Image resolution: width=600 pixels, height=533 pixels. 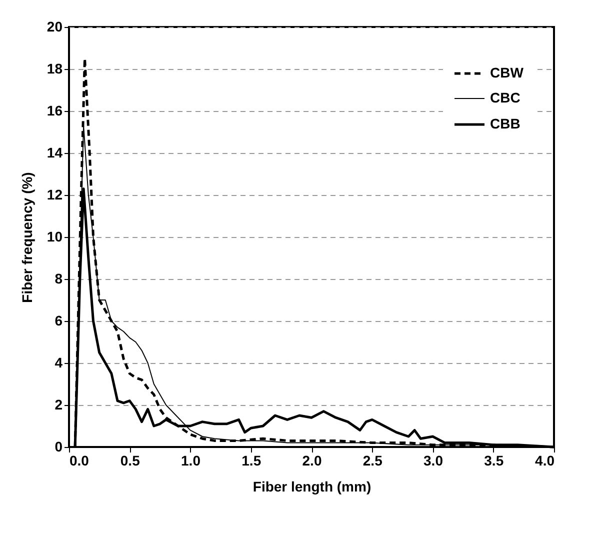 I want to click on y-tick-label: 0, so click(x=58, y=446).